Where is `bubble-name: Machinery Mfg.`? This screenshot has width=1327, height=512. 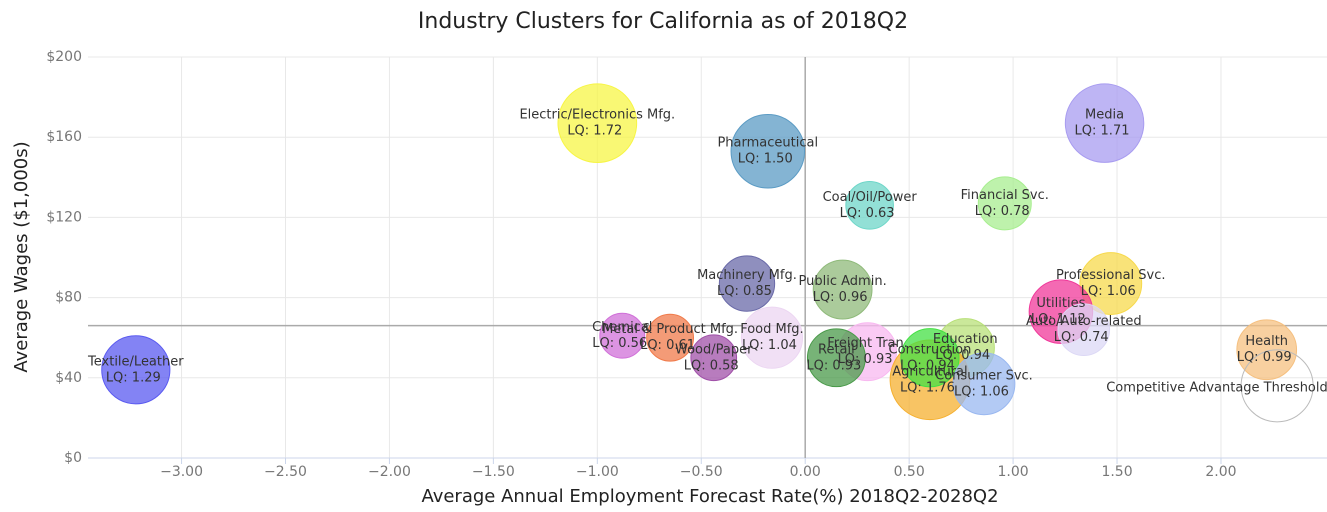 bubble-name: Machinery Mfg. is located at coordinates (747, 275).